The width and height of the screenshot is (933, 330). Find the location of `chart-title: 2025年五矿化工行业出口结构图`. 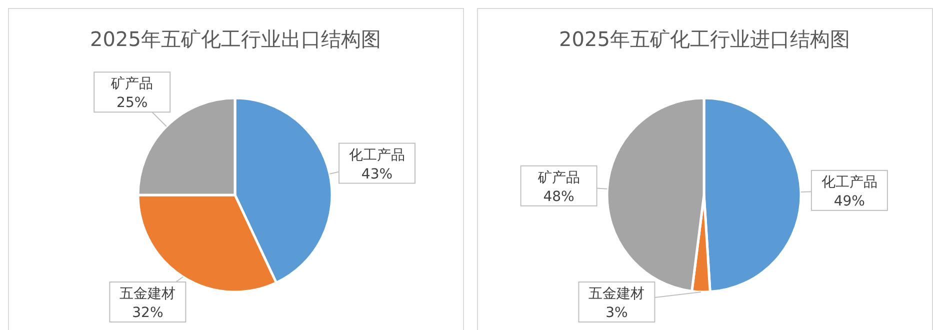

chart-title: 2025年五矿化工行业出口结构图 is located at coordinates (235, 39).